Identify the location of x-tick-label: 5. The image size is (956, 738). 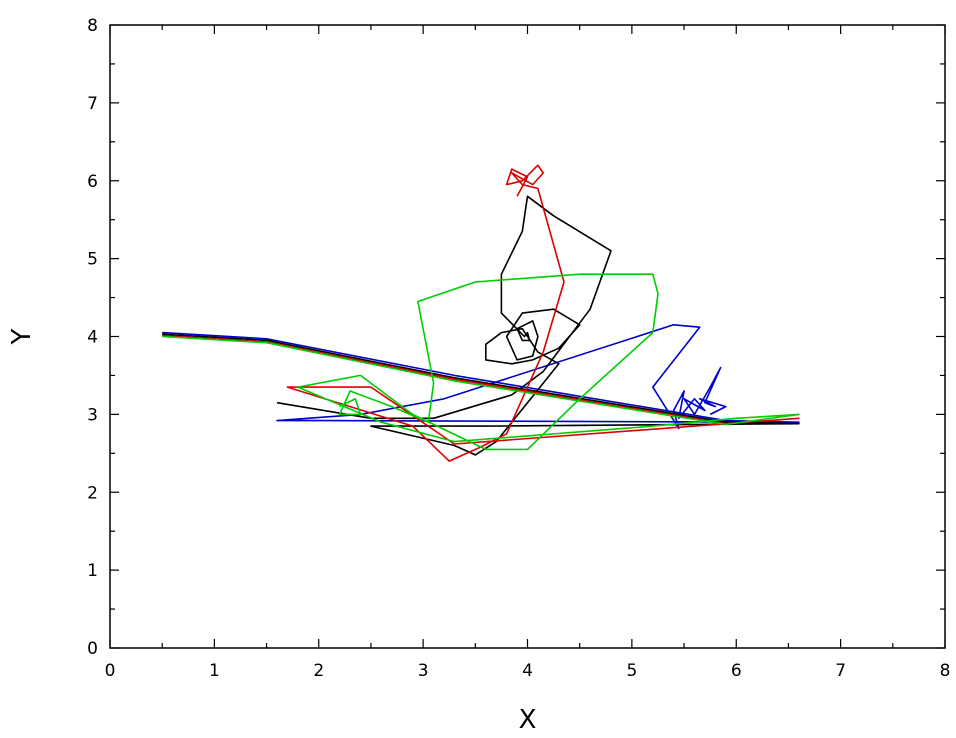
(631, 671).